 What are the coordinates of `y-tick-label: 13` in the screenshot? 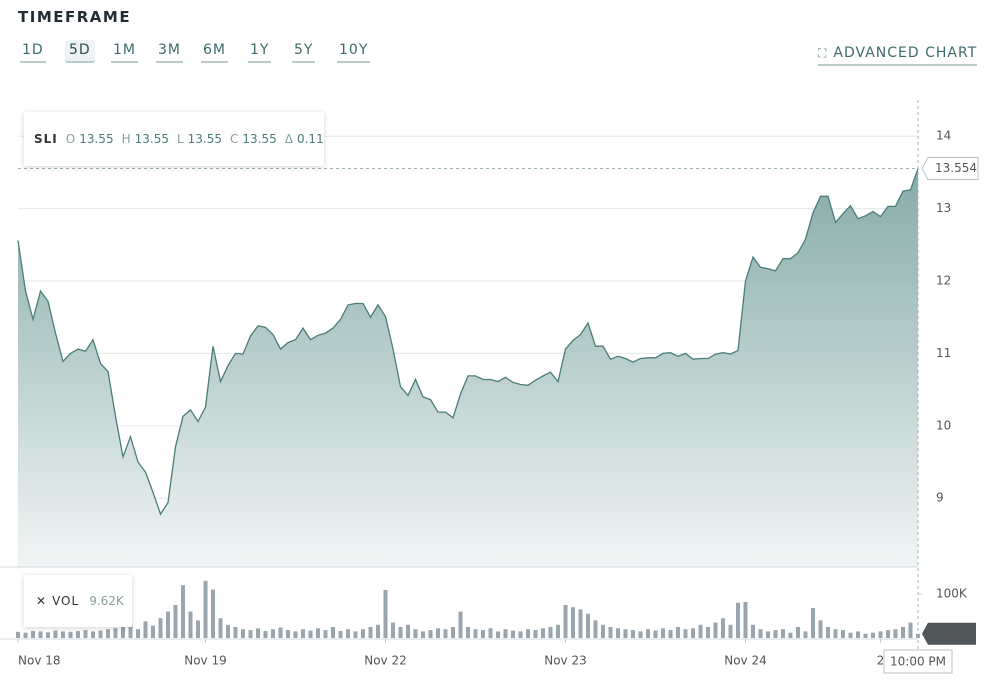 It's located at (943, 208).